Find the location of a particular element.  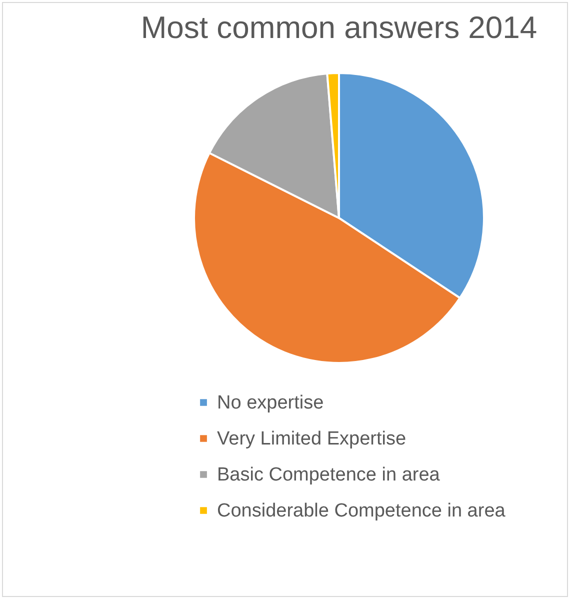

legend-label: No expertise is located at coordinates (270, 403).